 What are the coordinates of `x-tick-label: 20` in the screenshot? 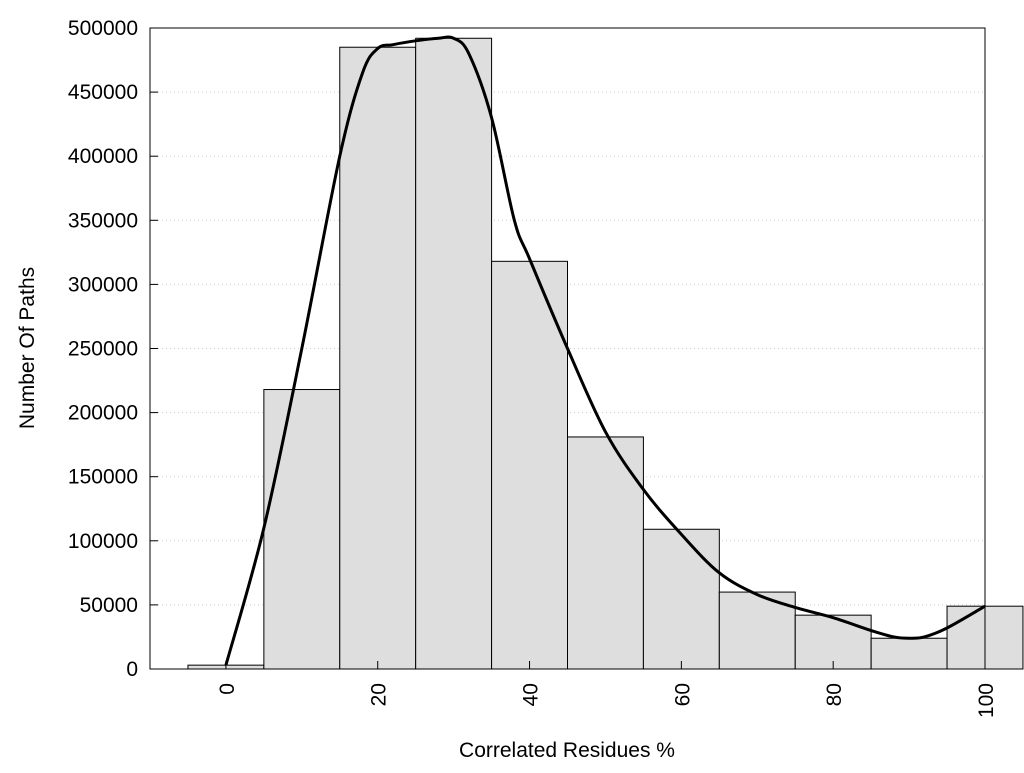 It's located at (379, 694).